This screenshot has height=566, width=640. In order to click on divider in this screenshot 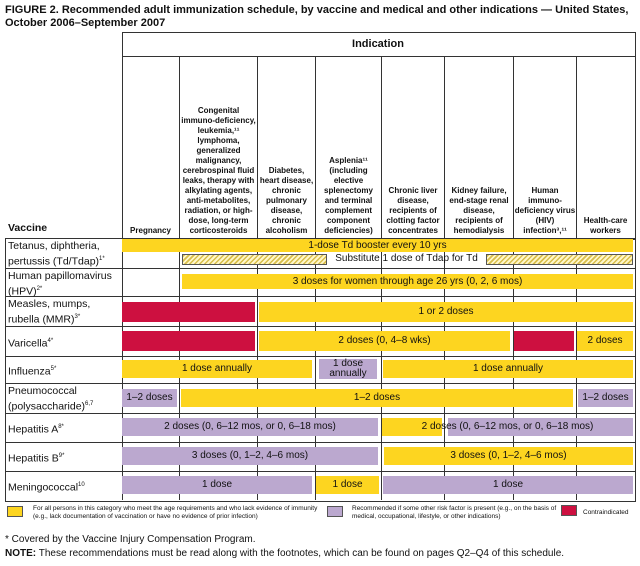, I will do `click(378, 56)`.